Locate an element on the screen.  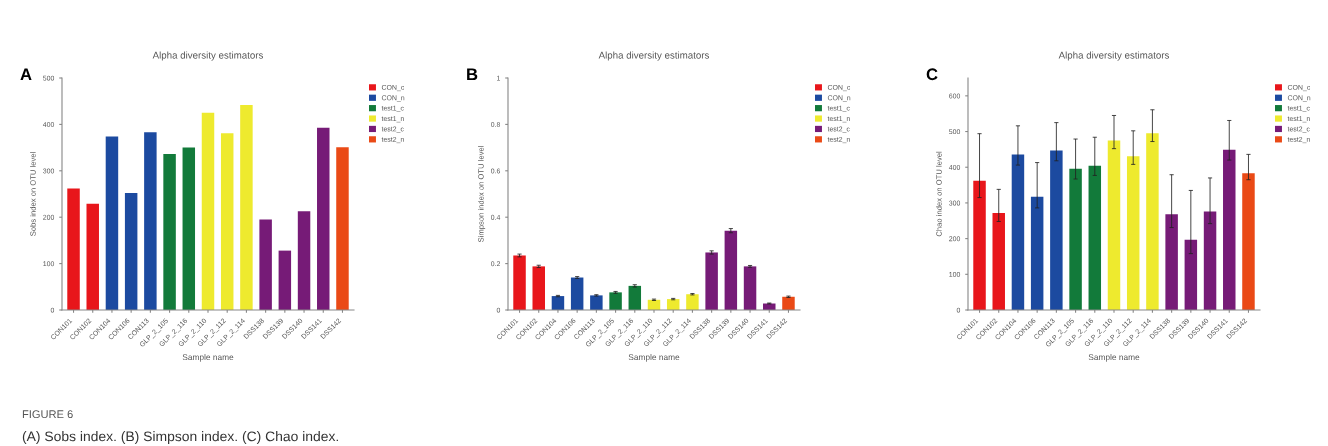
caption: FIGURE 6 is located at coordinates (47, 414).